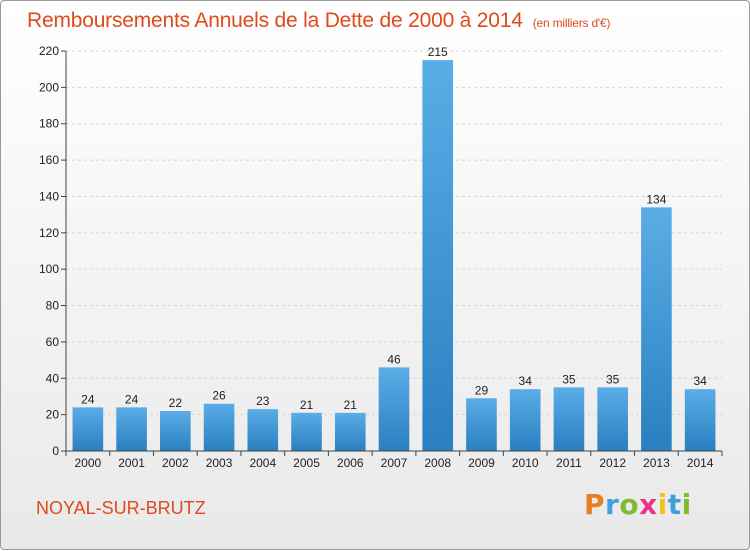 This screenshot has width=750, height=551. Describe the element at coordinates (53, 415) in the screenshot. I see `y-tick-label: 20` at that location.